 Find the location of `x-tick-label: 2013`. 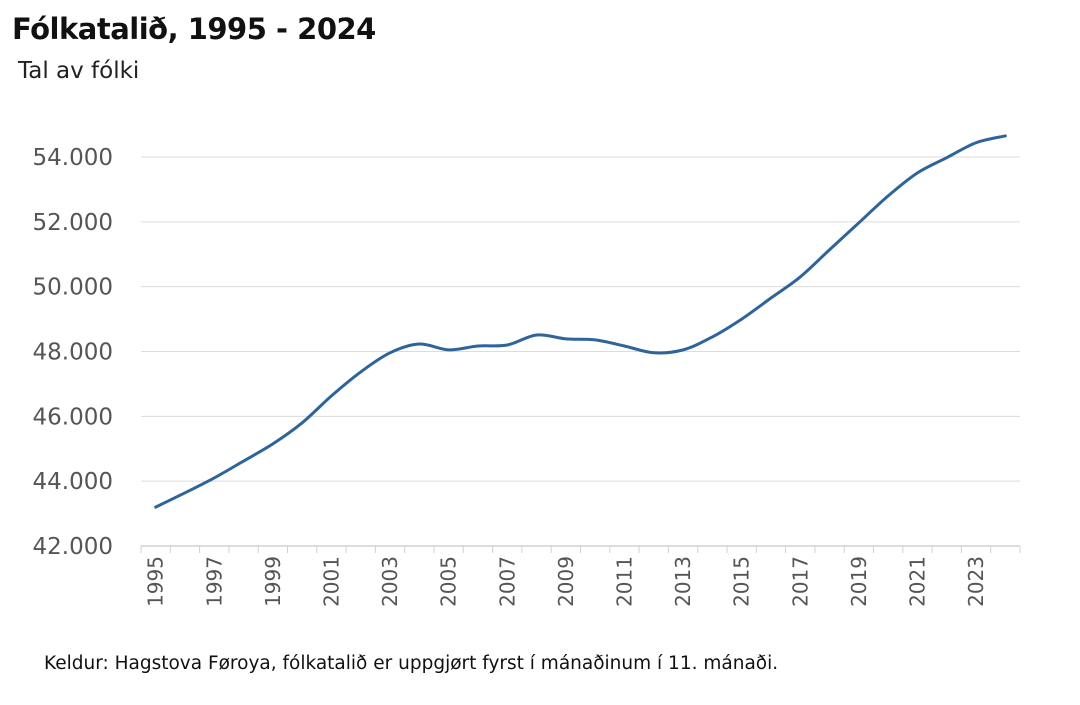

x-tick-label: 2013 is located at coordinates (683, 581).